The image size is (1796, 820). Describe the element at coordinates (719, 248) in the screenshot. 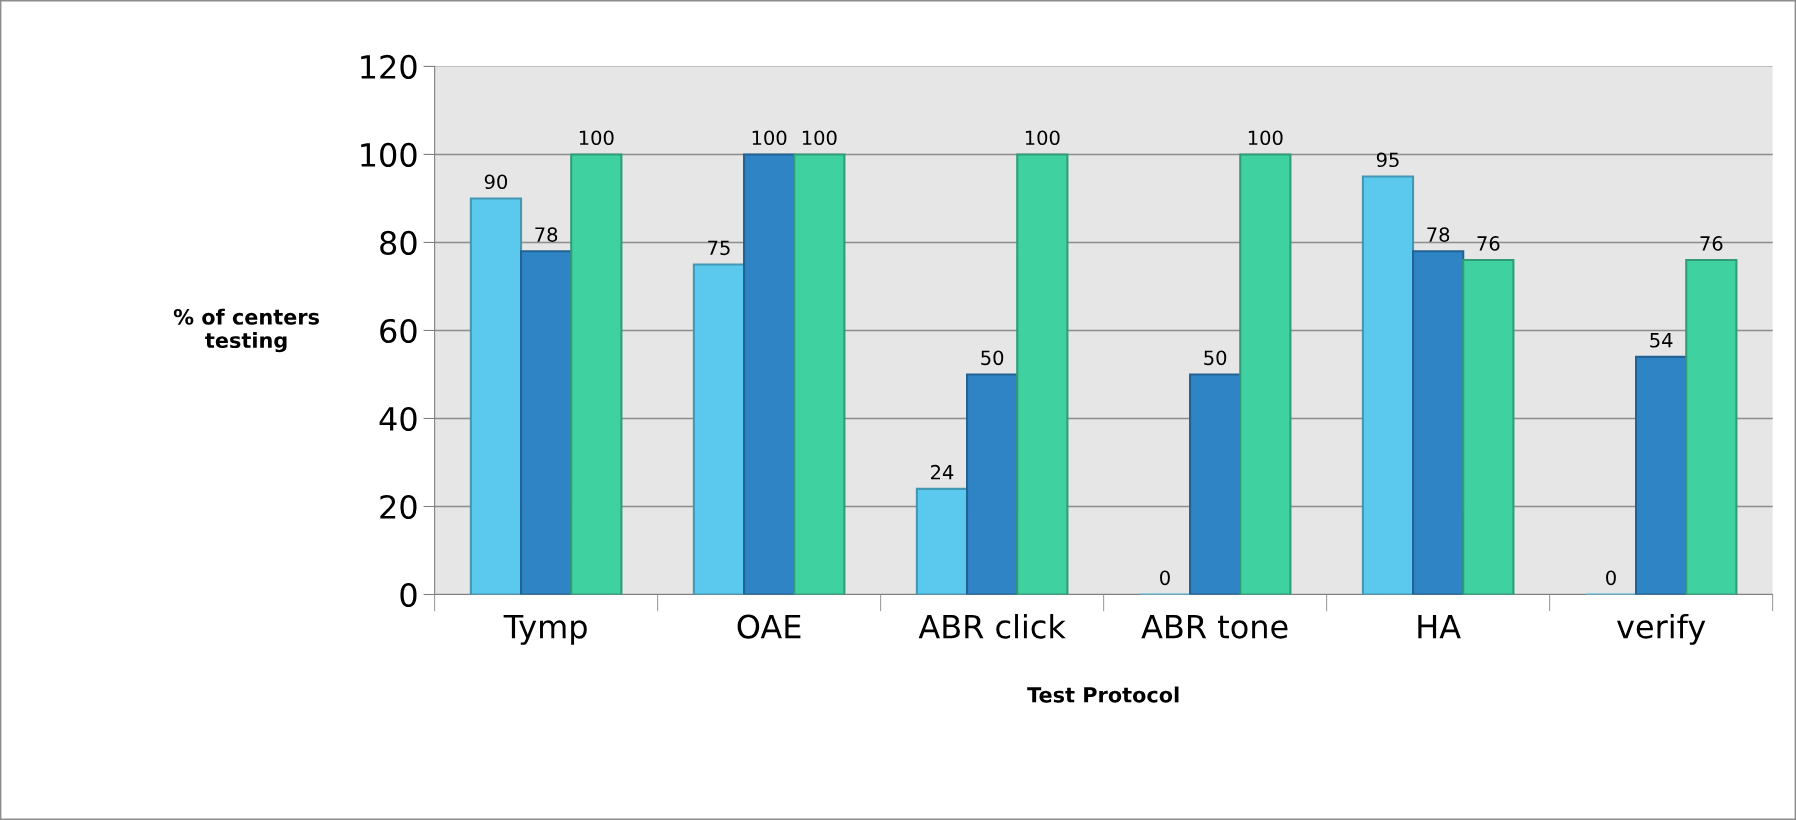

I see `data-label: 75` at that location.